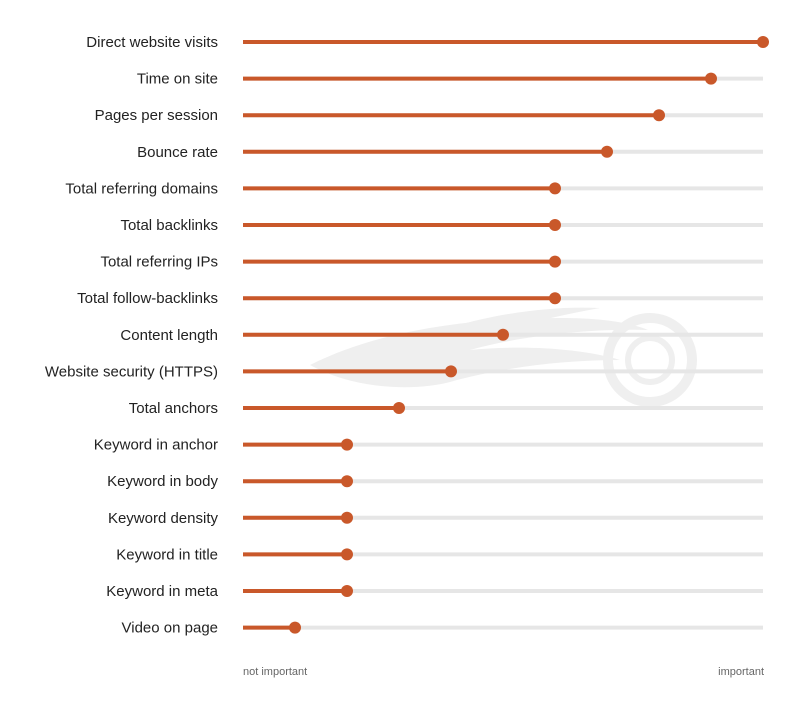 This screenshot has width=800, height=720. What do you see at coordinates (147, 298) in the screenshot?
I see `category-label: Total follow-backlinks` at bounding box center [147, 298].